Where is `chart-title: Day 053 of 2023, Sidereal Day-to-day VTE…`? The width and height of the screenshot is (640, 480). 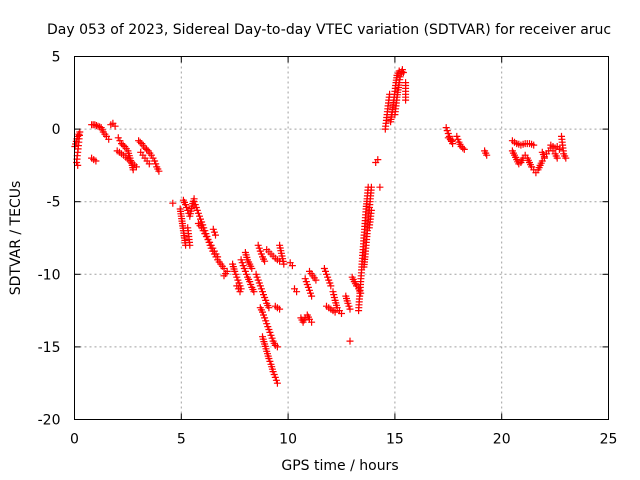
chart-title: Day 053 of 2023, Sidereal Day-to-day VTE… is located at coordinates (329, 30).